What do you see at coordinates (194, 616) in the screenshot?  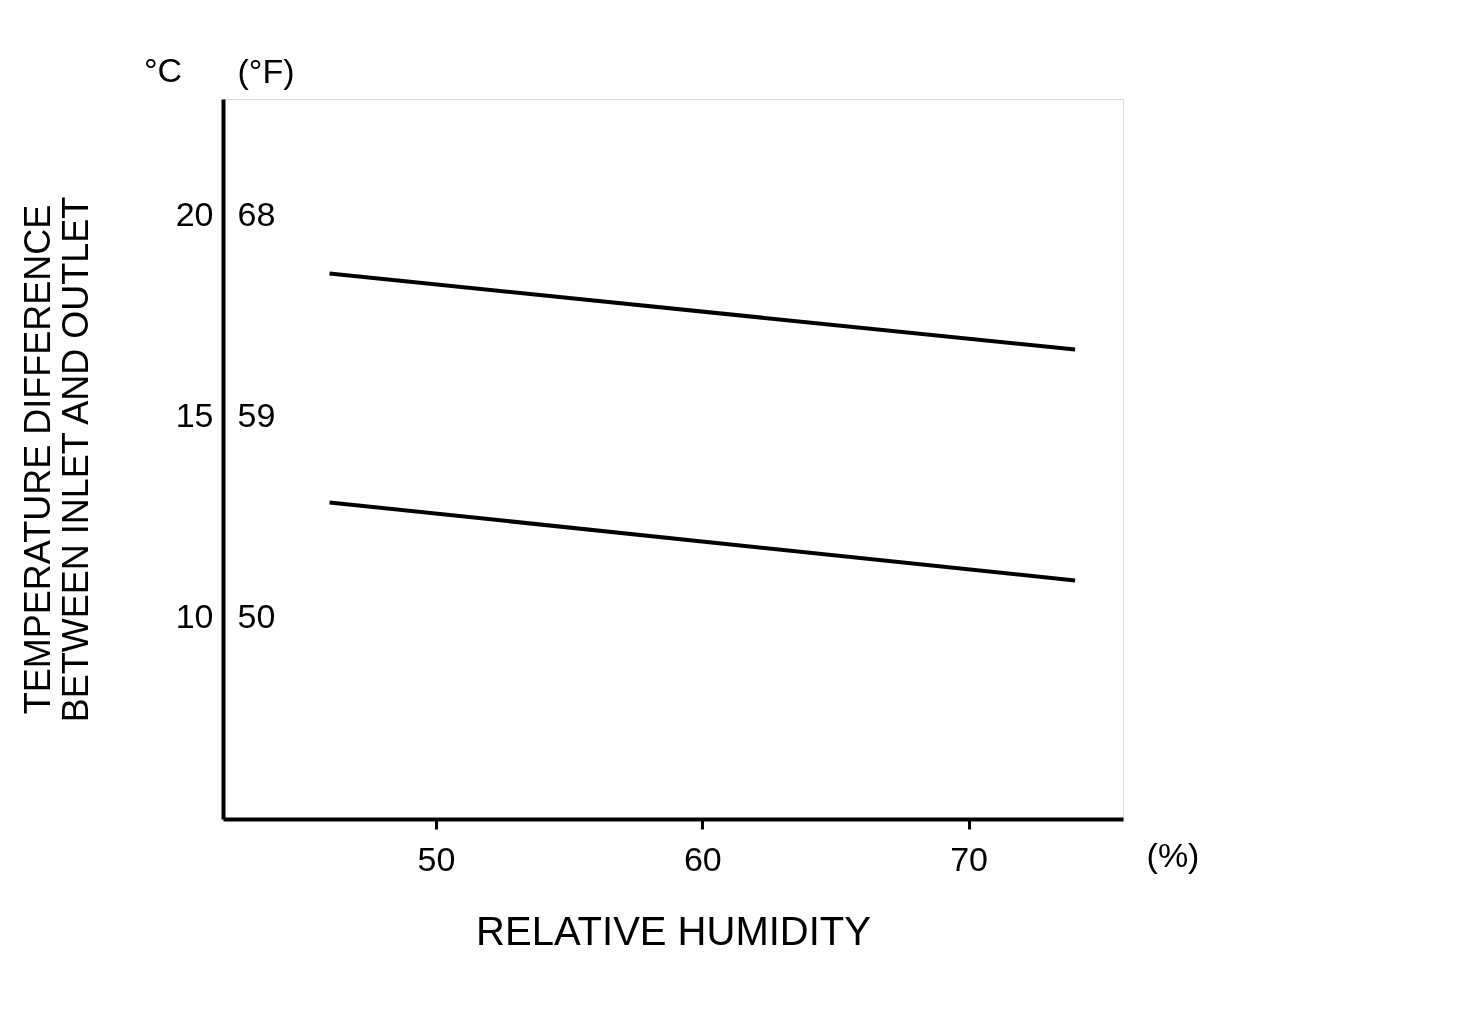 I see `y-tick-label: 10` at bounding box center [194, 616].